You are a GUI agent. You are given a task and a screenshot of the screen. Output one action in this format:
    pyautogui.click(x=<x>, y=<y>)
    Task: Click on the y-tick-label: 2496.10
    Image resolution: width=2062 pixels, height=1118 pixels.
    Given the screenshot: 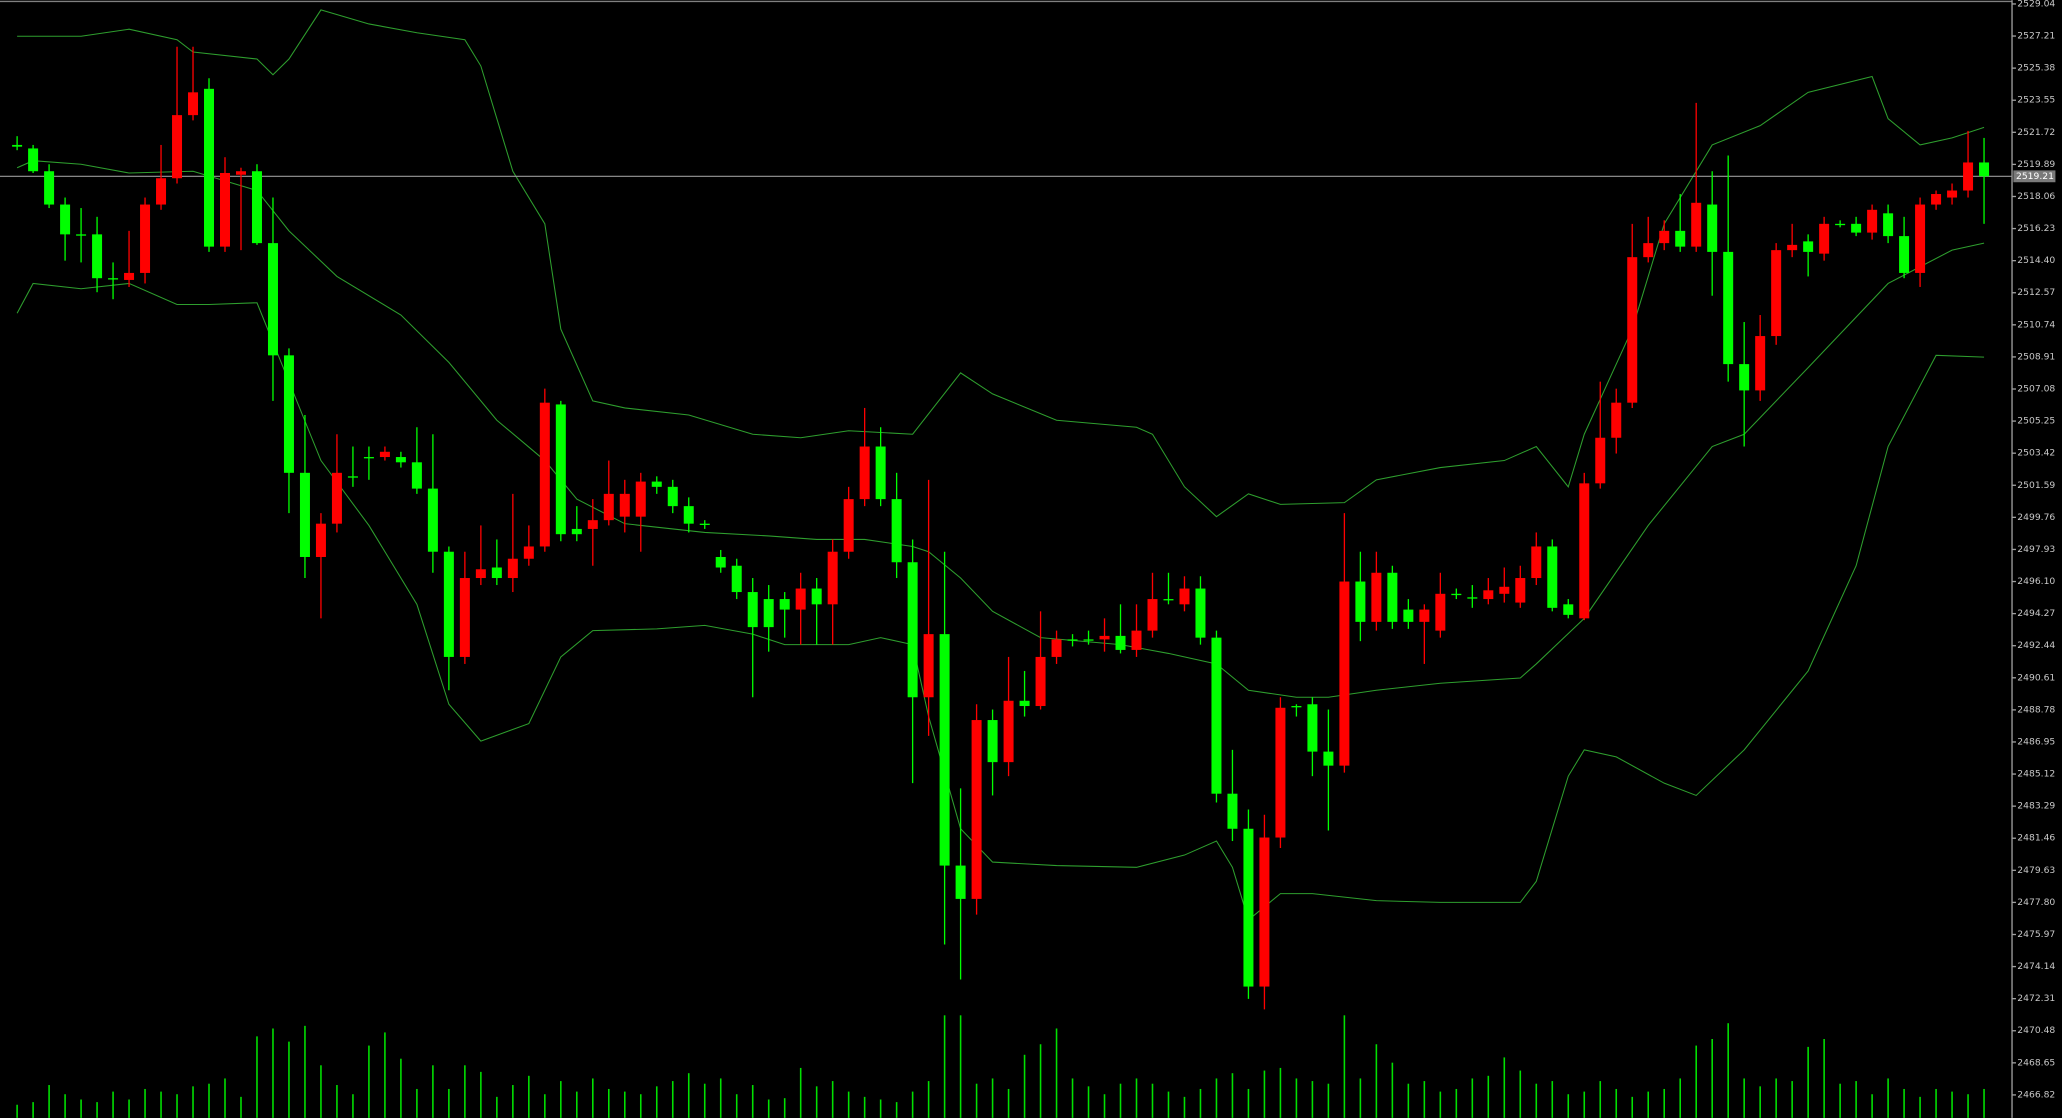 What is the action you would take?
    pyautogui.click(x=2036, y=581)
    